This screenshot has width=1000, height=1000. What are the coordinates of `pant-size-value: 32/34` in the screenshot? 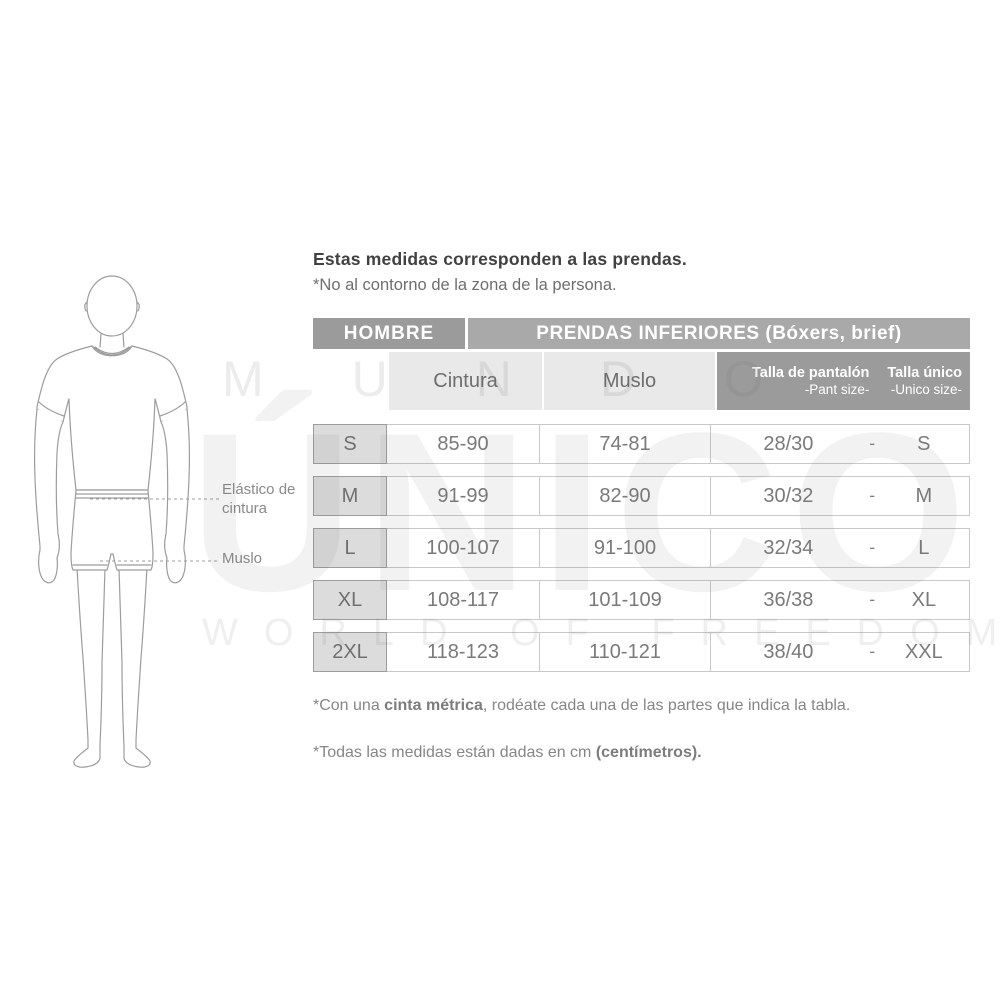 It's located at (788, 547).